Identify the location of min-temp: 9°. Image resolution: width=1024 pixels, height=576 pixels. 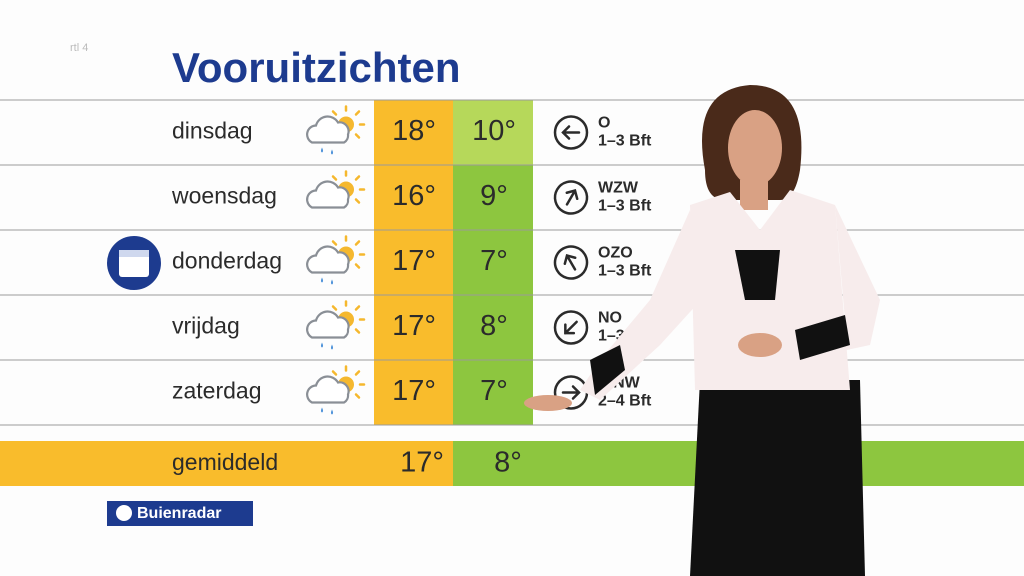
(494, 196).